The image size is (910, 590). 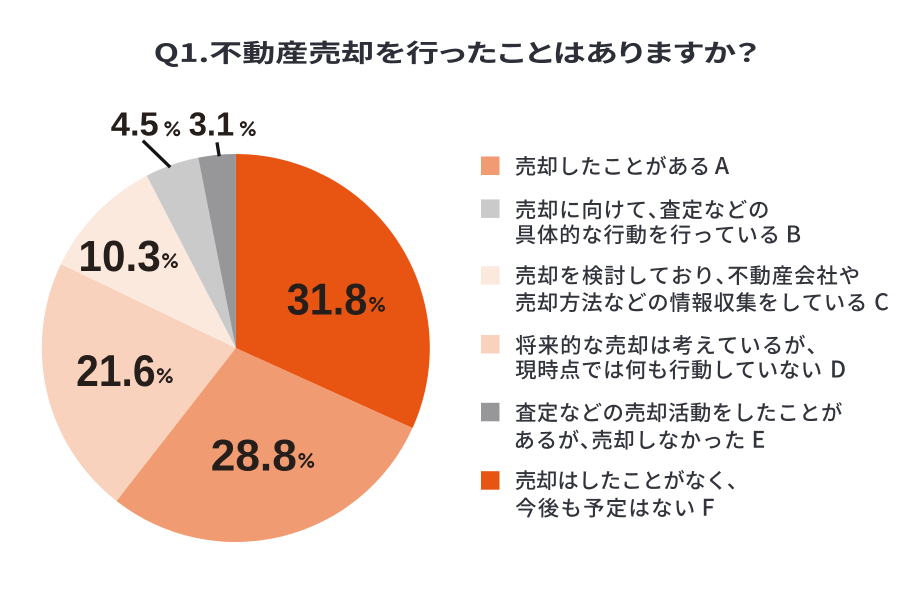 What do you see at coordinates (254, 456) in the screenshot?
I see `svg-text: 28.8` at bounding box center [254, 456].